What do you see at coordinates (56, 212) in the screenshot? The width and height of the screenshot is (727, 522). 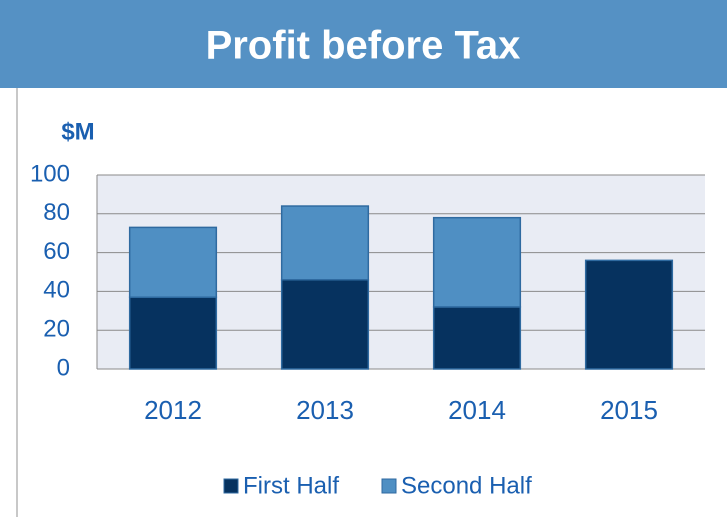 I see `y-tick-label: 80` at bounding box center [56, 212].